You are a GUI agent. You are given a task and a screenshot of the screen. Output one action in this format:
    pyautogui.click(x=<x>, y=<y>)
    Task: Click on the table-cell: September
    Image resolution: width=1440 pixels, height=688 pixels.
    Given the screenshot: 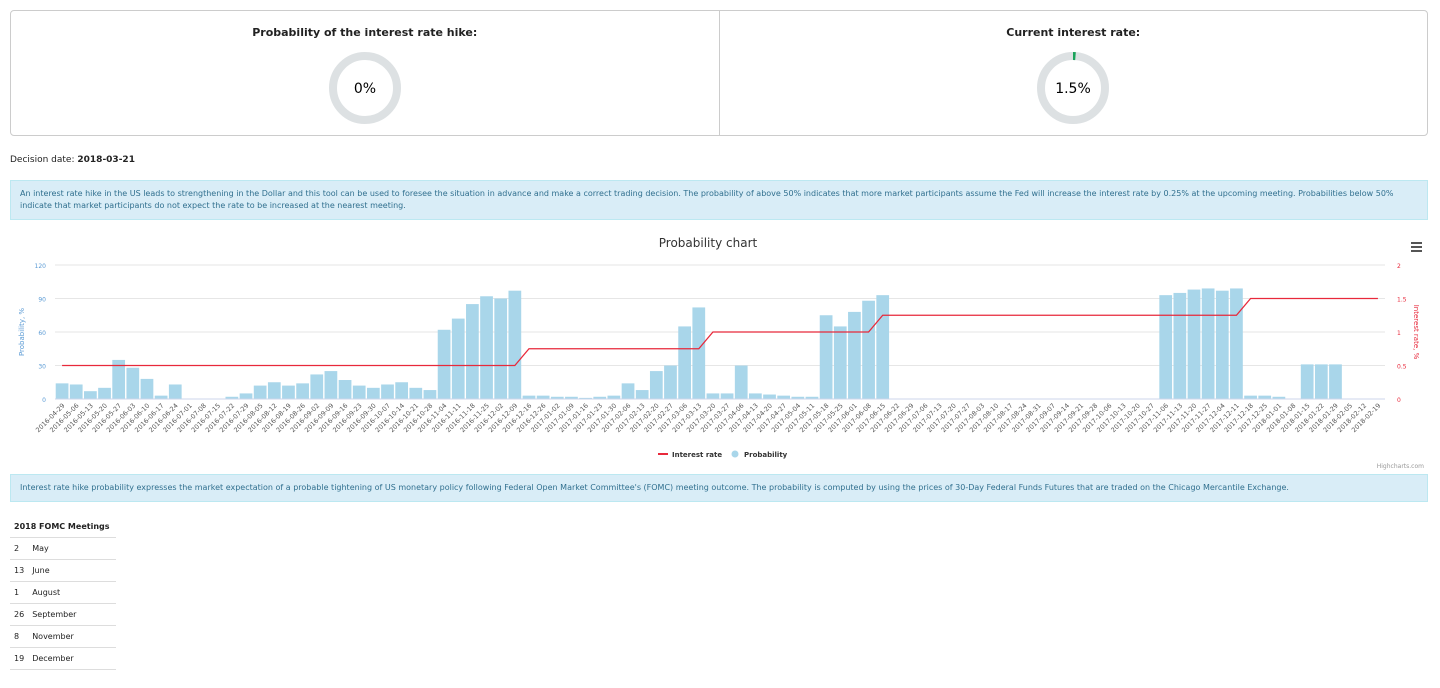 What is the action you would take?
    pyautogui.click(x=72, y=614)
    